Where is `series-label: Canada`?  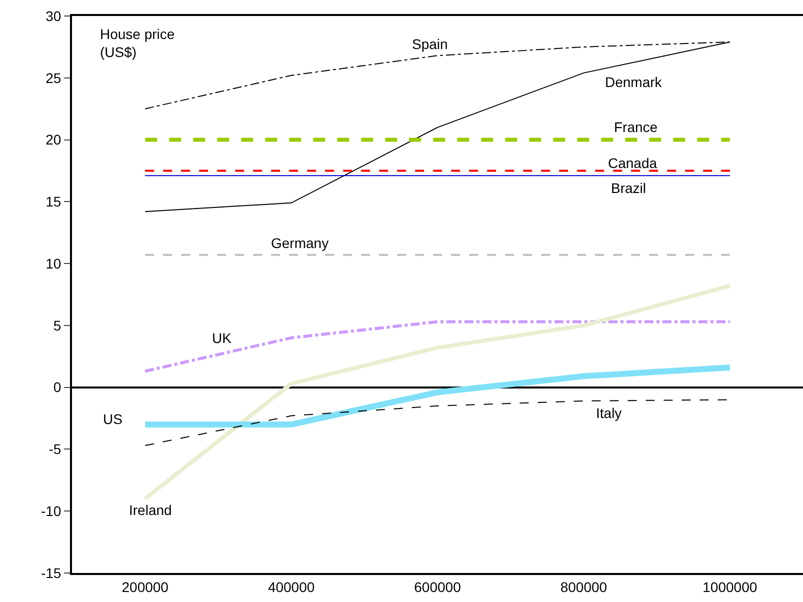 series-label: Canada is located at coordinates (633, 163).